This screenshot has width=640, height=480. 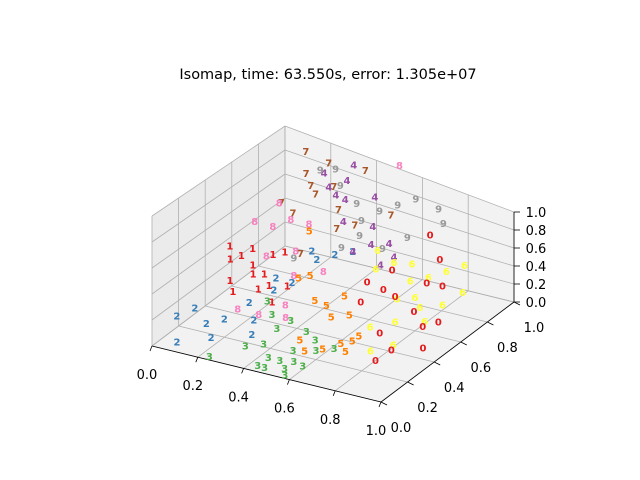 What do you see at coordinates (401, 428) in the screenshot?
I see `y-tick-label: 0.0` at bounding box center [401, 428].